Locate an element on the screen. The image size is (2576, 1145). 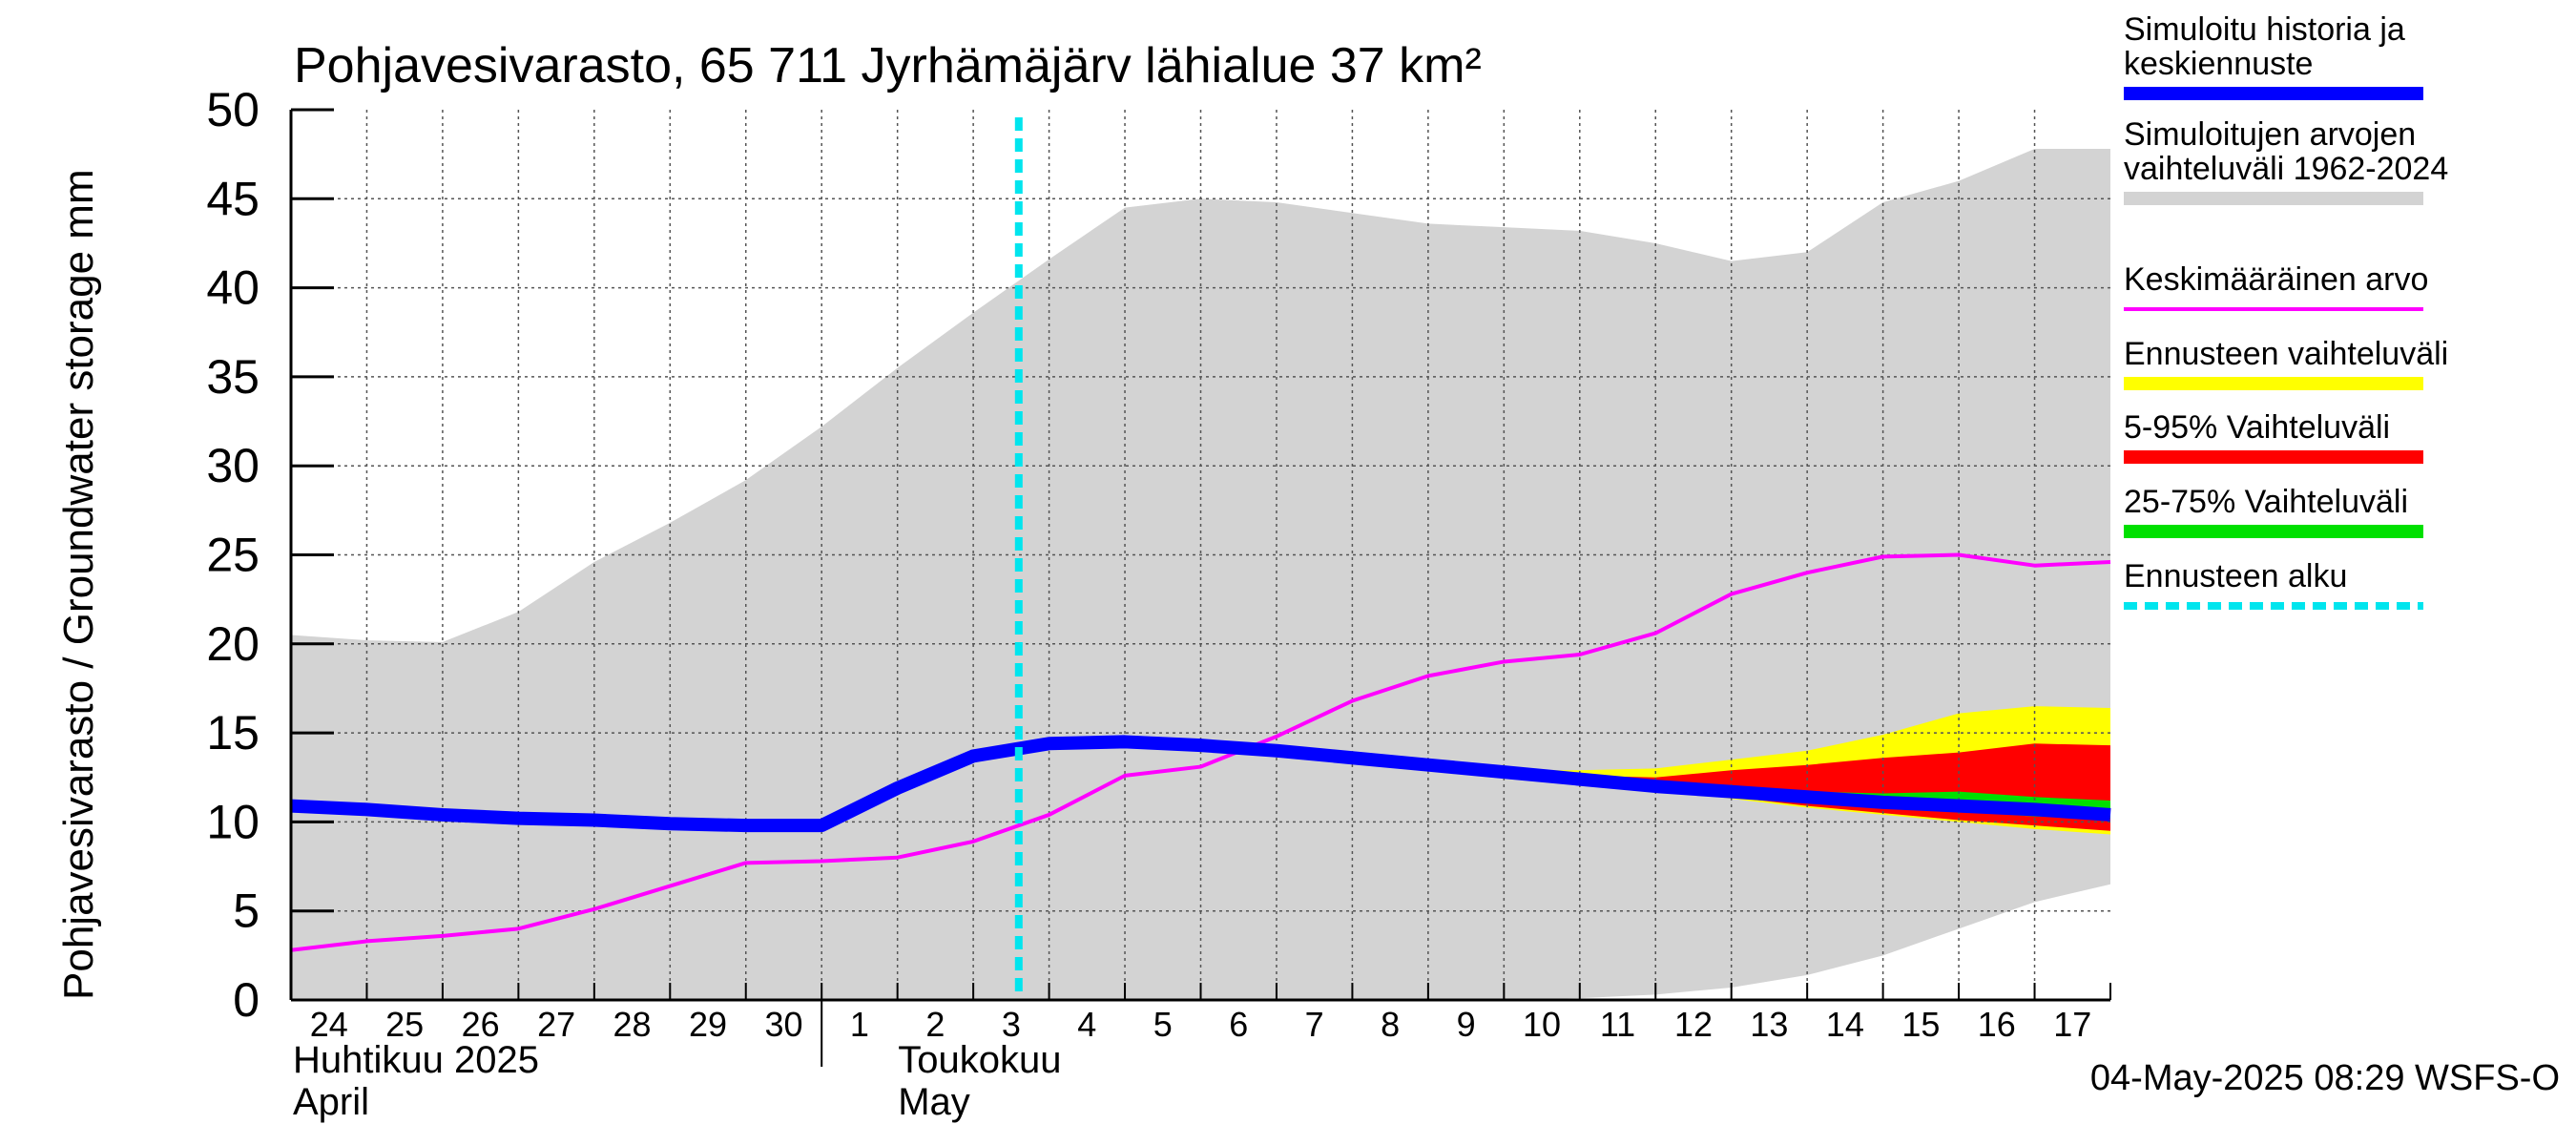
legend-label: Keskimääräinen arvo is located at coordinates (2276, 280).